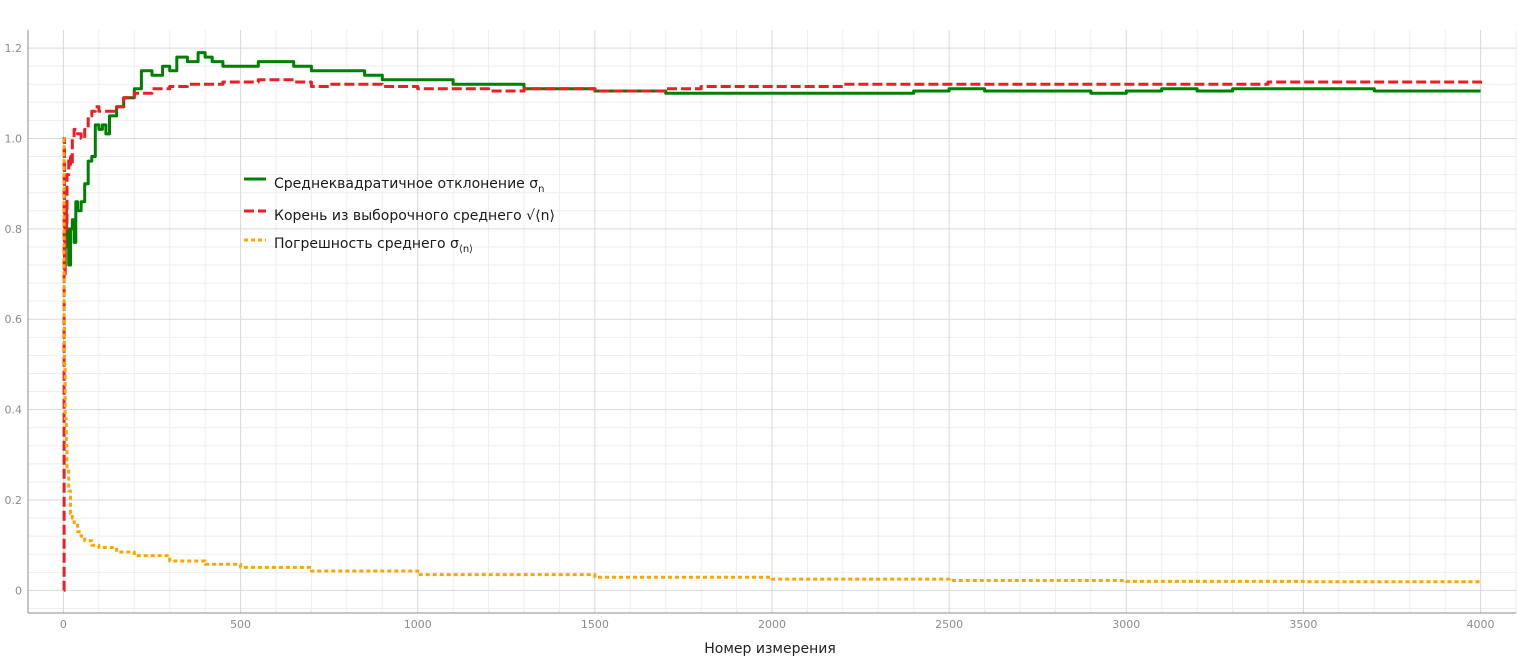 Image resolution: width=1518 pixels, height=658 pixels. Describe the element at coordinates (240, 624) in the screenshot. I see `x-tick-label: 500` at that location.